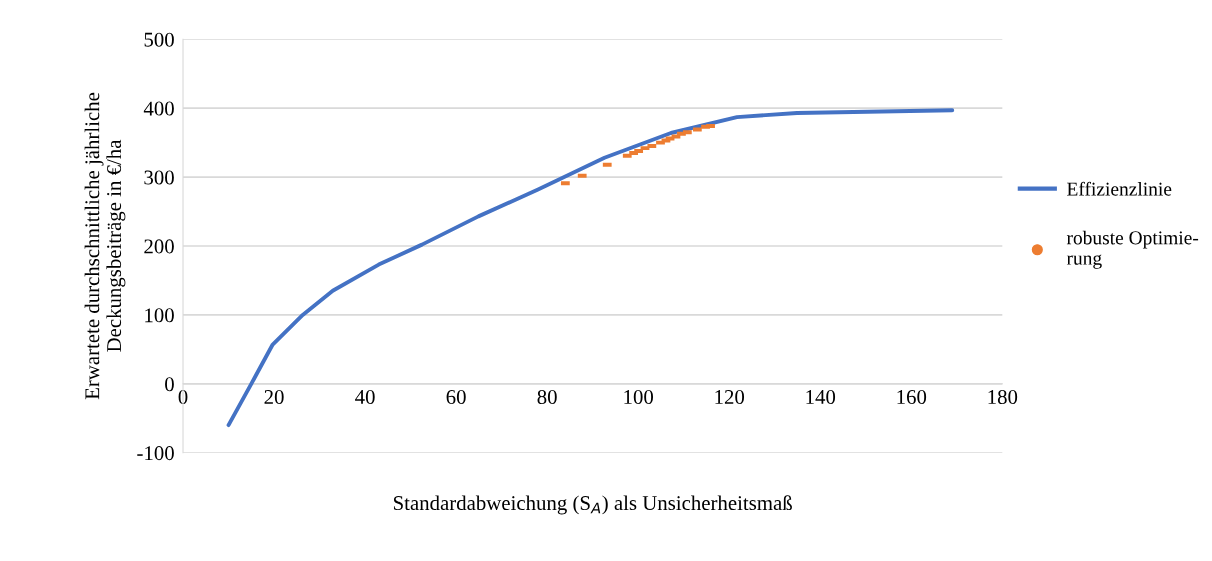 The height and width of the screenshot is (561, 1212). Describe the element at coordinates (159, 177) in the screenshot. I see `y-tick-label: 300` at that location.